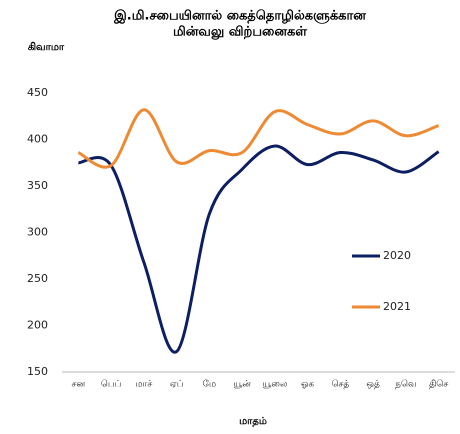 The width and height of the screenshot is (460, 434). What do you see at coordinates (37, 232) in the screenshot?
I see `y-tick-label: 300` at bounding box center [37, 232].